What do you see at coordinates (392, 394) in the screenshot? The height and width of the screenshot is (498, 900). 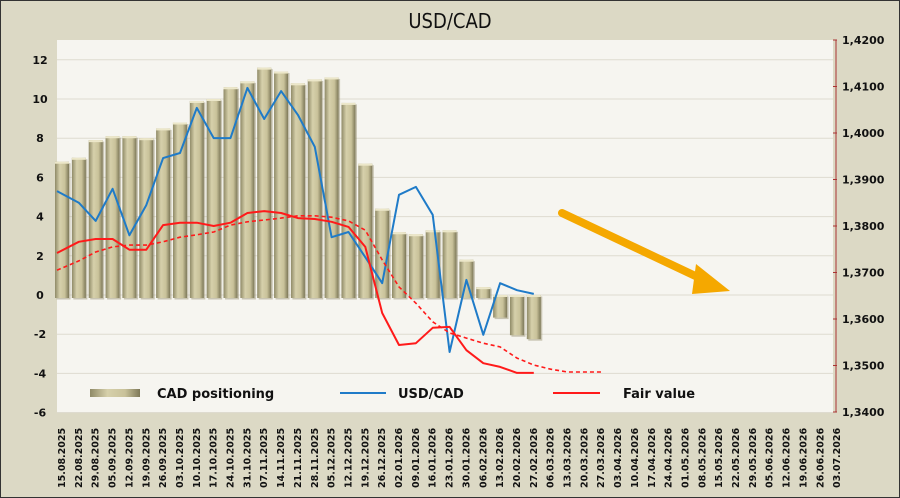 I see `legend: CAD positioning USD/CAD Fair value` at bounding box center [392, 394].